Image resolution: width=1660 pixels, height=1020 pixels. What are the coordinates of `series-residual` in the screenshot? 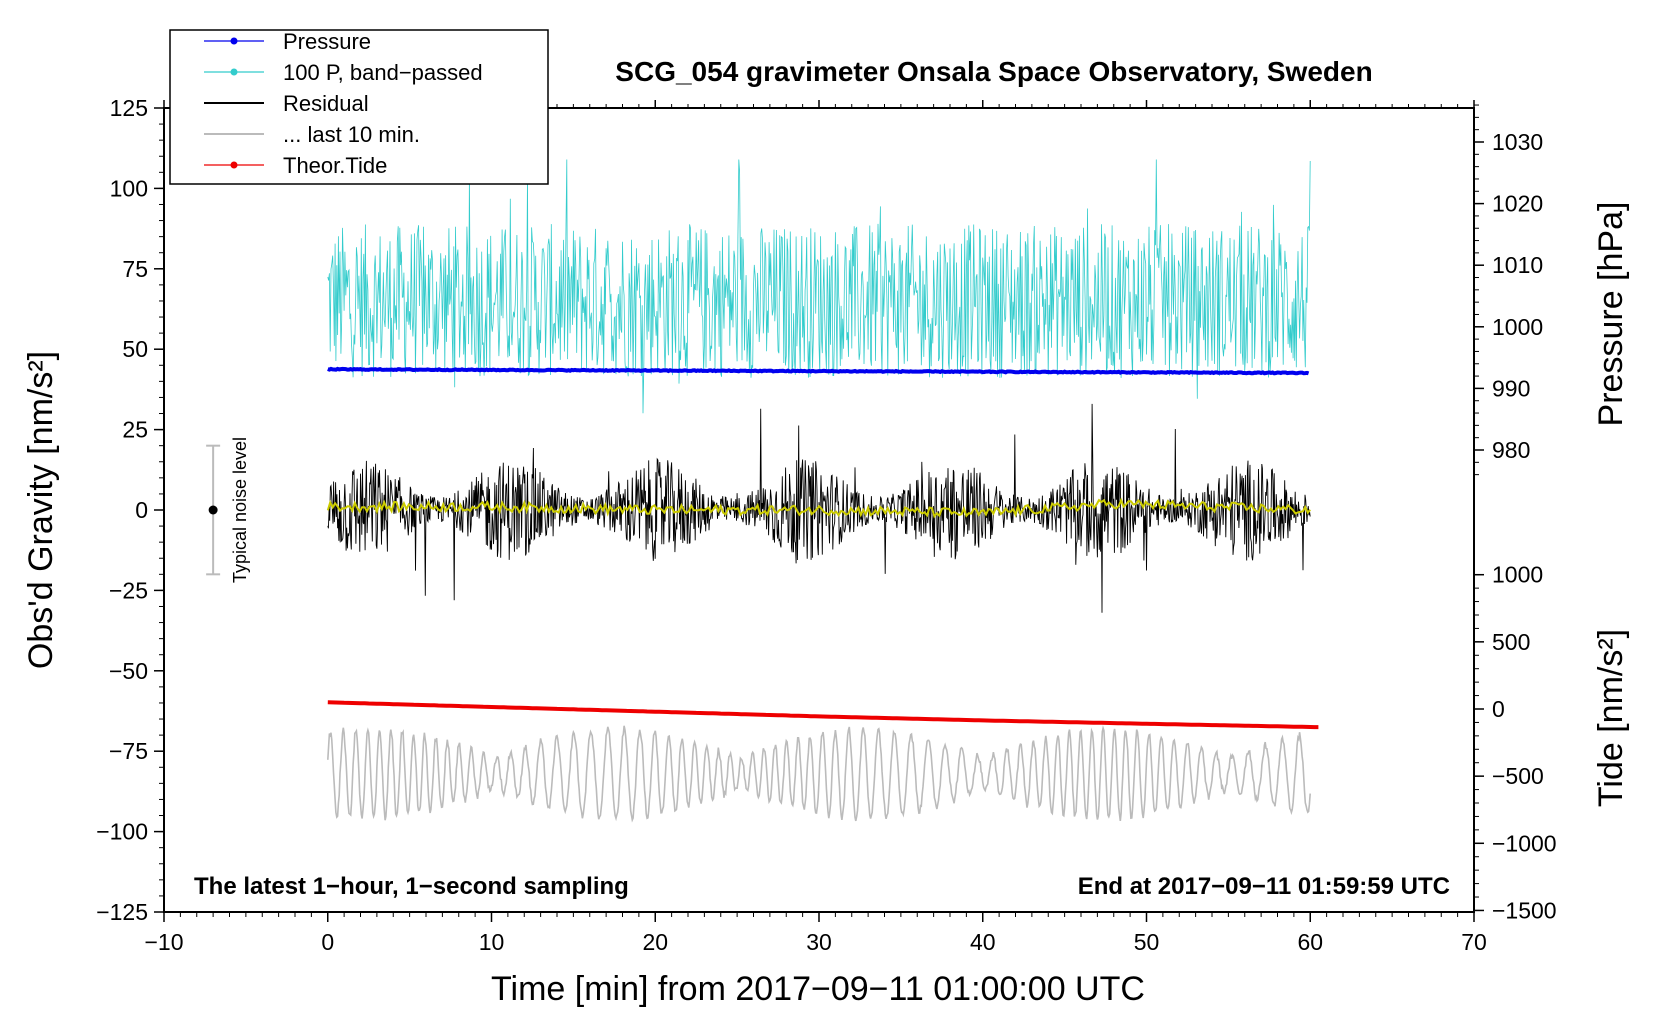 It's located at (819, 508).